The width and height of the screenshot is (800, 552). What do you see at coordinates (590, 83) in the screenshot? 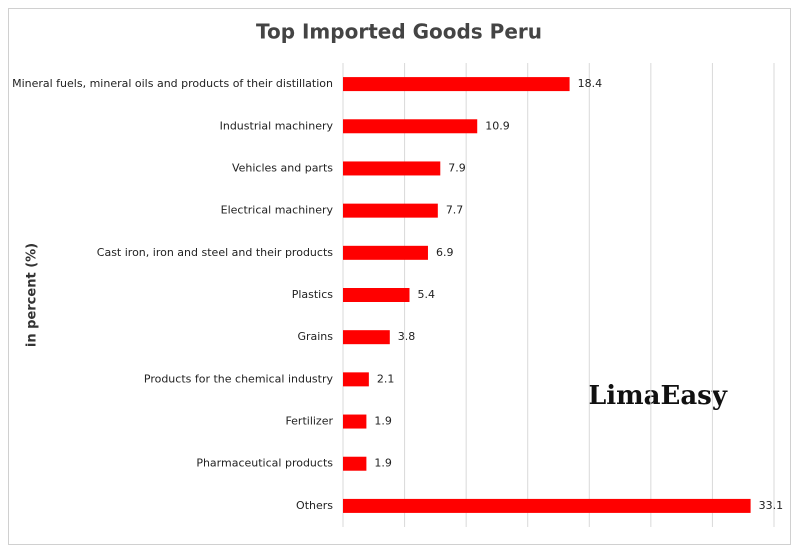
I see `value-label: 18.4` at bounding box center [590, 83].